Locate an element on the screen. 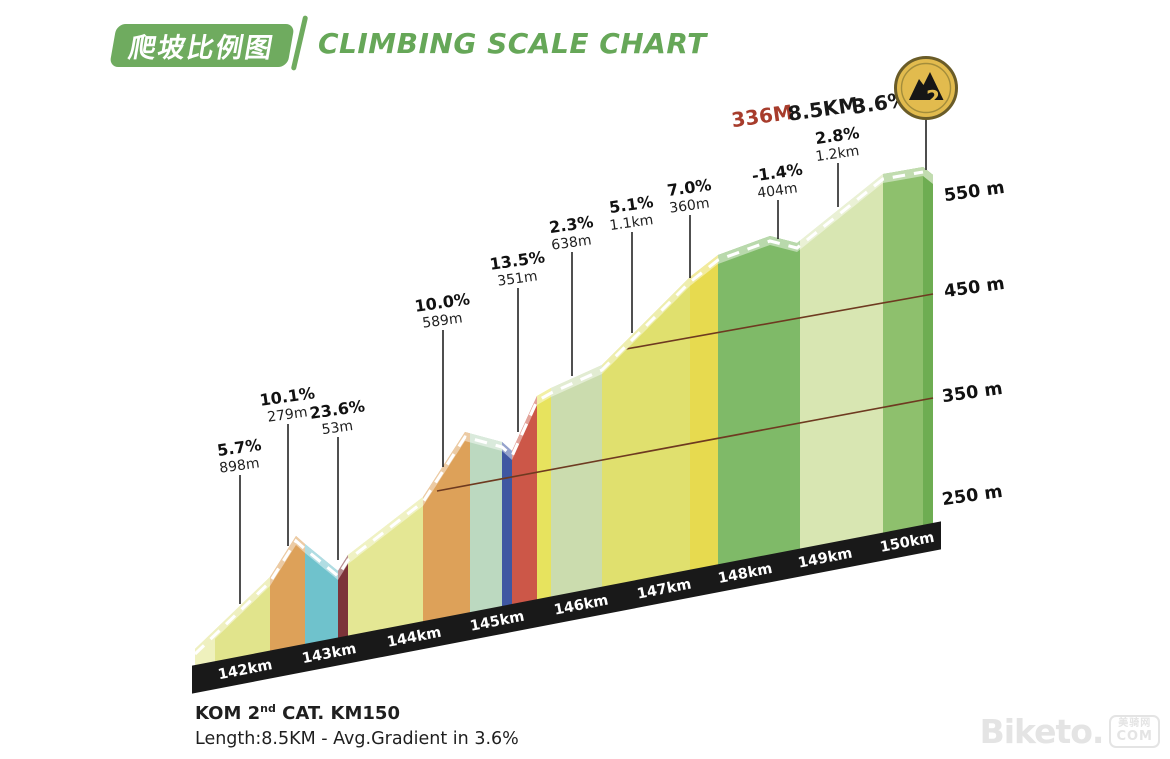 The height and width of the screenshot is (759, 1170). grade-percent-label: 10.0% is located at coordinates (442, 302).